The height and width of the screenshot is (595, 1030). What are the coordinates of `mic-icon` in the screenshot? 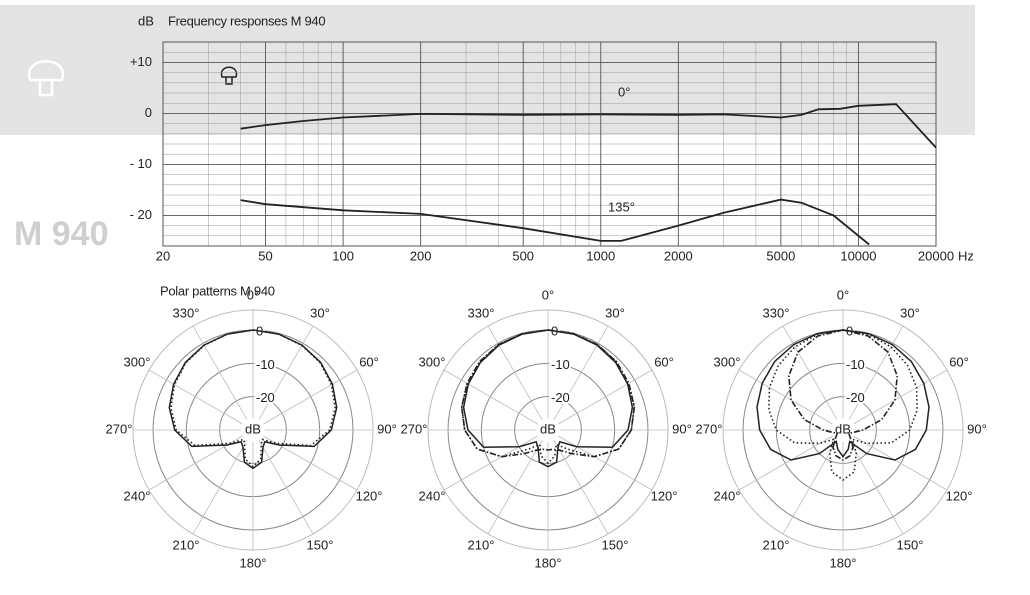 It's located at (46, 78).